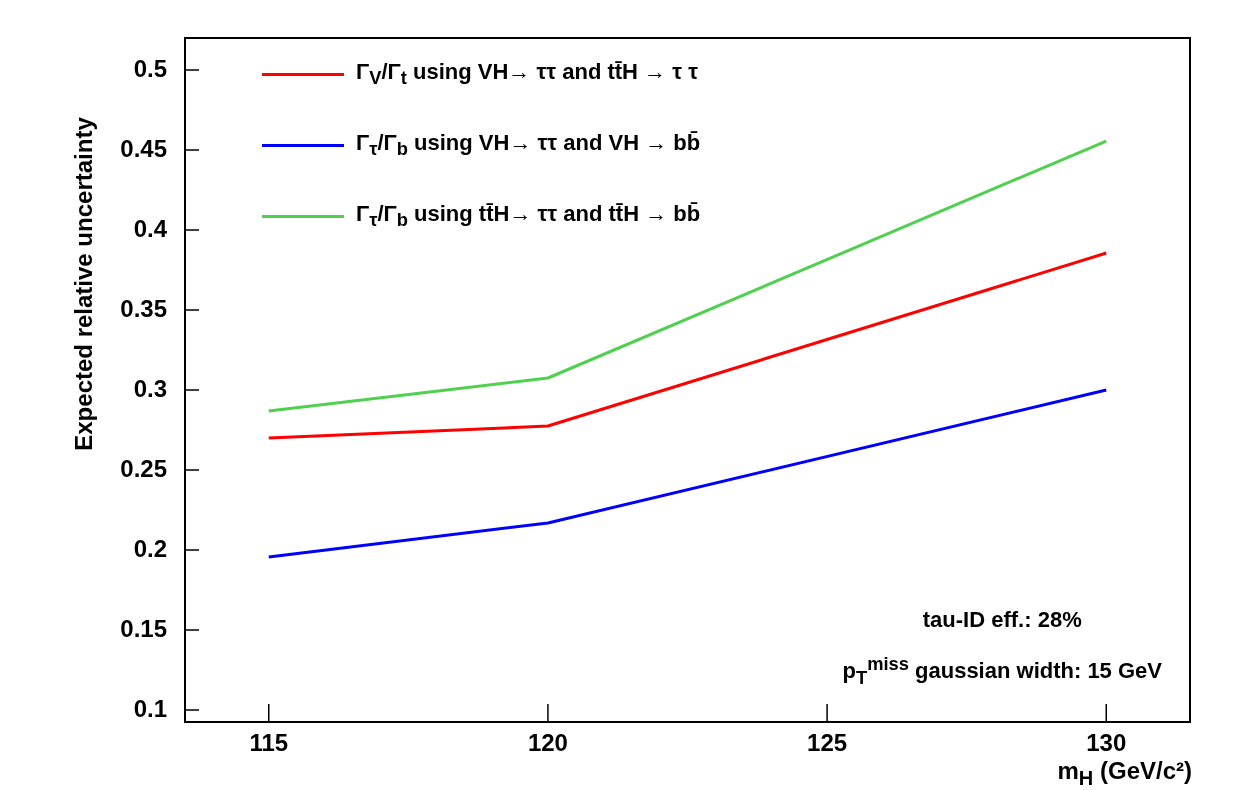 This screenshot has height=790, width=1240. What do you see at coordinates (143, 308) in the screenshot?
I see `y-tick-label: 0.35` at bounding box center [143, 308].